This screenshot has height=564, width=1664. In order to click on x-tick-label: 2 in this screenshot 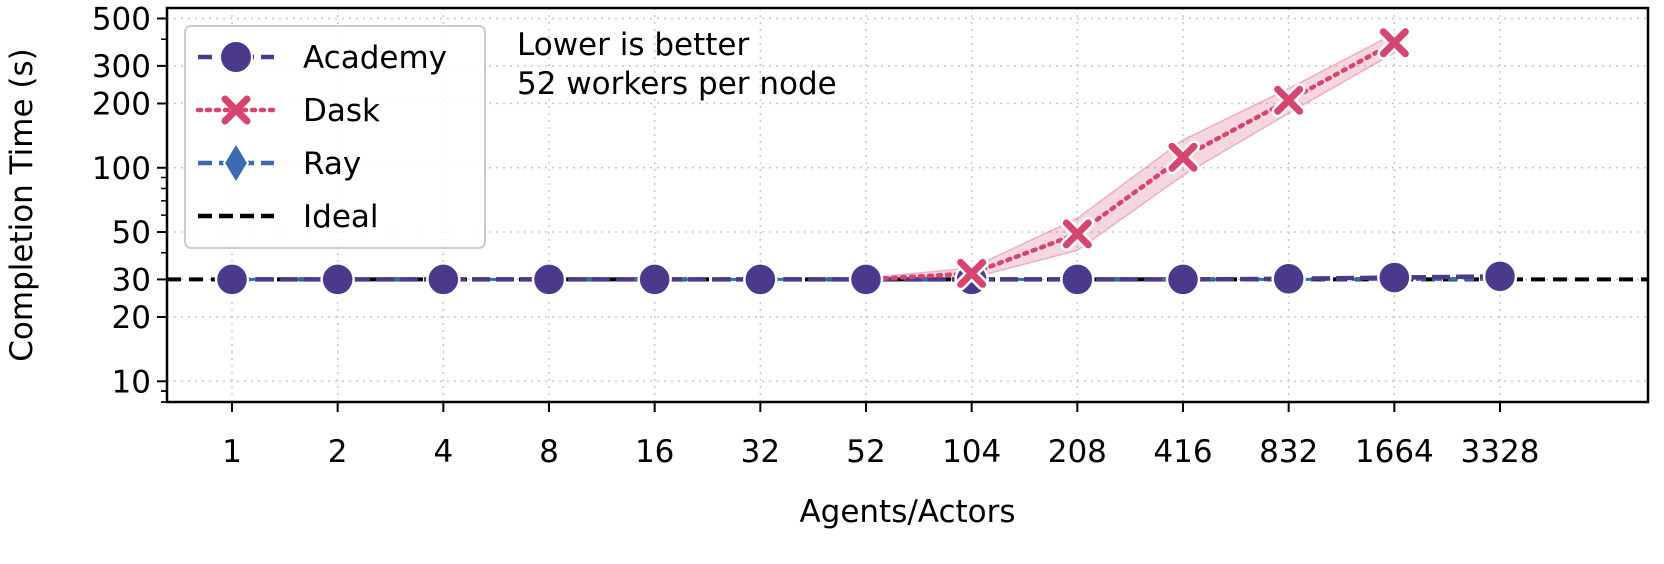, I will do `click(338, 452)`.